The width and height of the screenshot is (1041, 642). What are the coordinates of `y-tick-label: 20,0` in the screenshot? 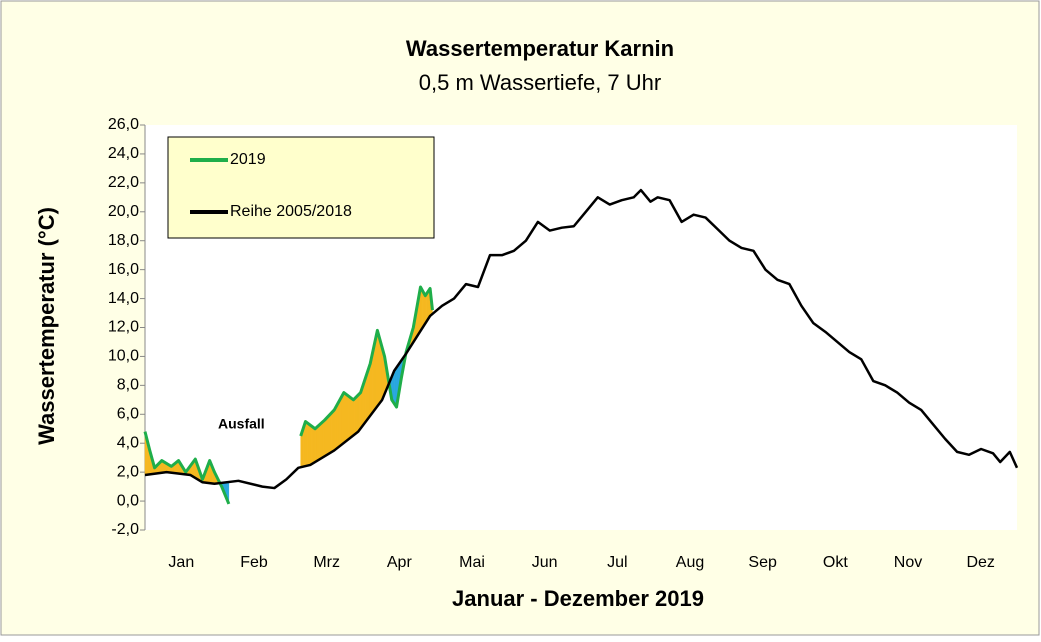 It's located at (123, 211).